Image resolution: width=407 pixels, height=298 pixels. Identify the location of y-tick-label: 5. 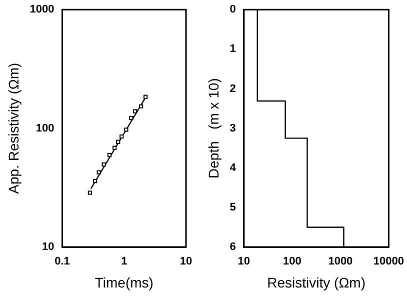
(233, 207).